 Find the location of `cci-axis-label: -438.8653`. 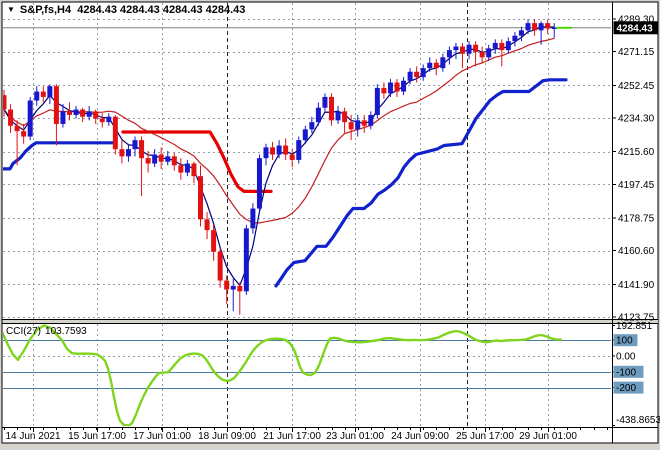

cci-axis-label: -438.8653 is located at coordinates (638, 420).